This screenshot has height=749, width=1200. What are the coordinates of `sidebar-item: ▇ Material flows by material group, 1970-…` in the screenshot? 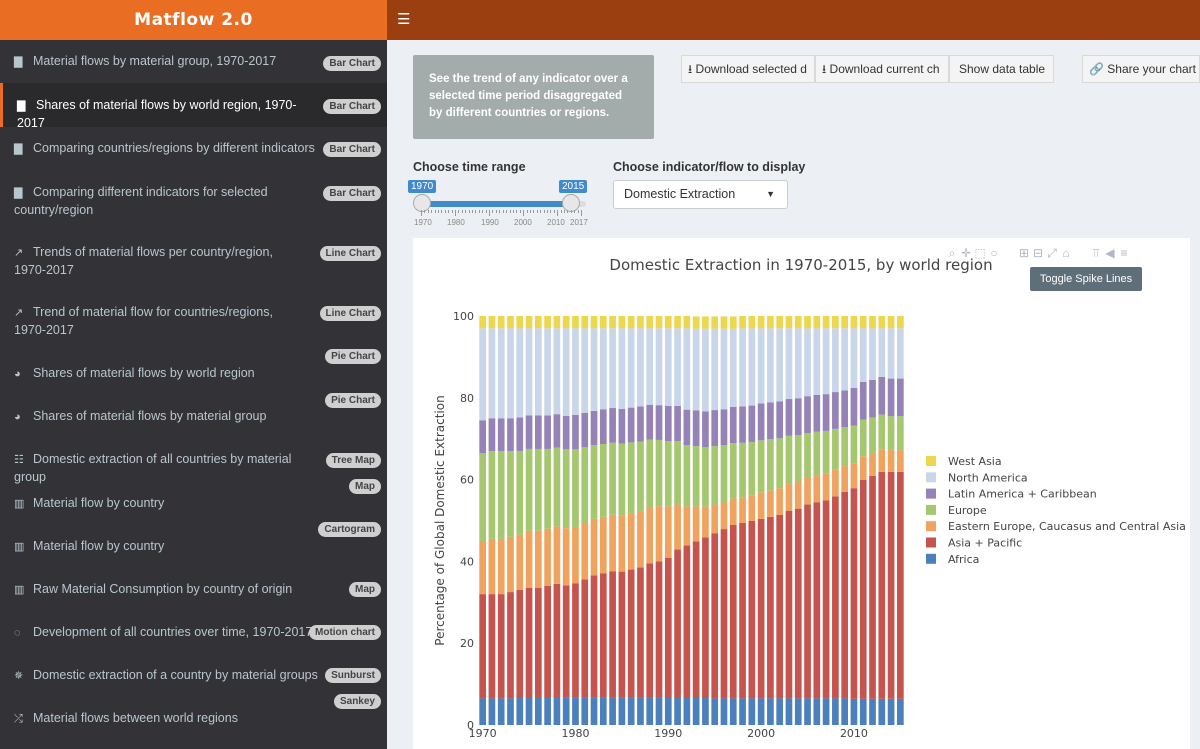 It's located at (193, 63).